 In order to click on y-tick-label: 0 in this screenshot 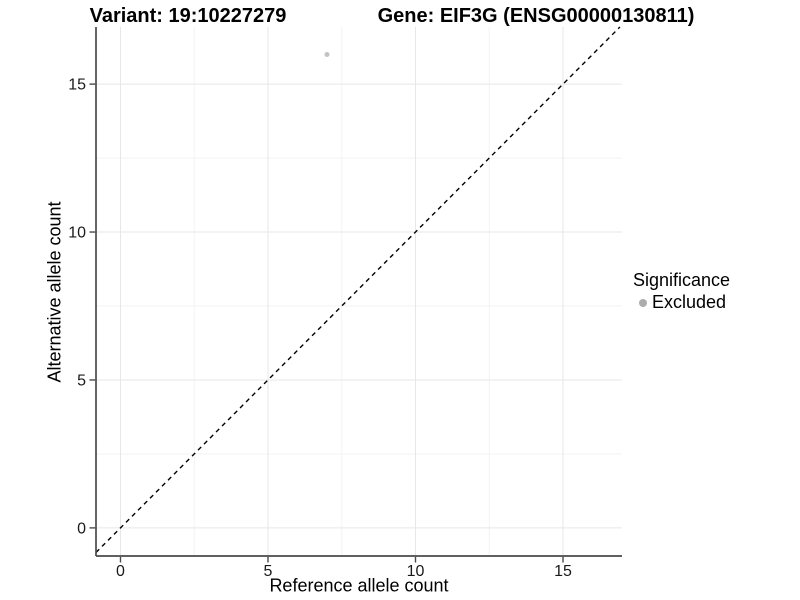, I will do `click(81, 528)`.